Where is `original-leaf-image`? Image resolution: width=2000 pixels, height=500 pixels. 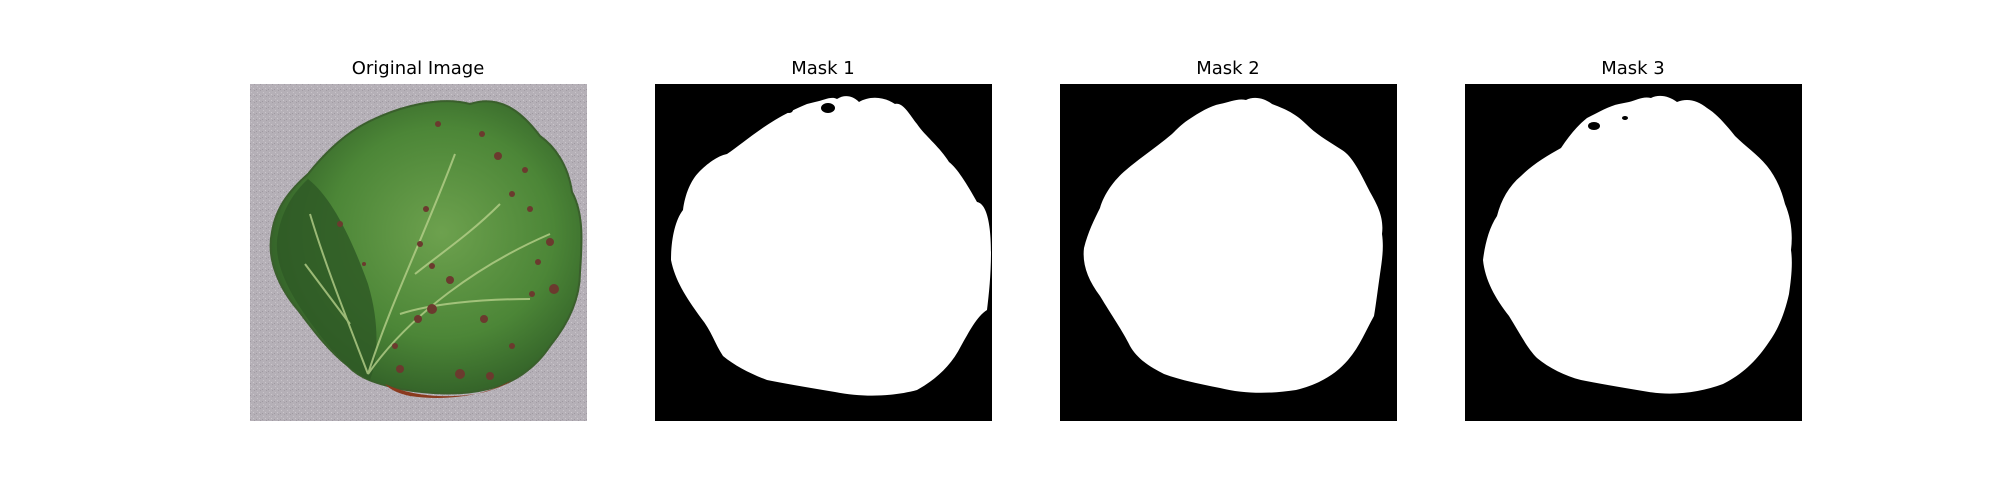
original-leaf-image is located at coordinates (418, 252).